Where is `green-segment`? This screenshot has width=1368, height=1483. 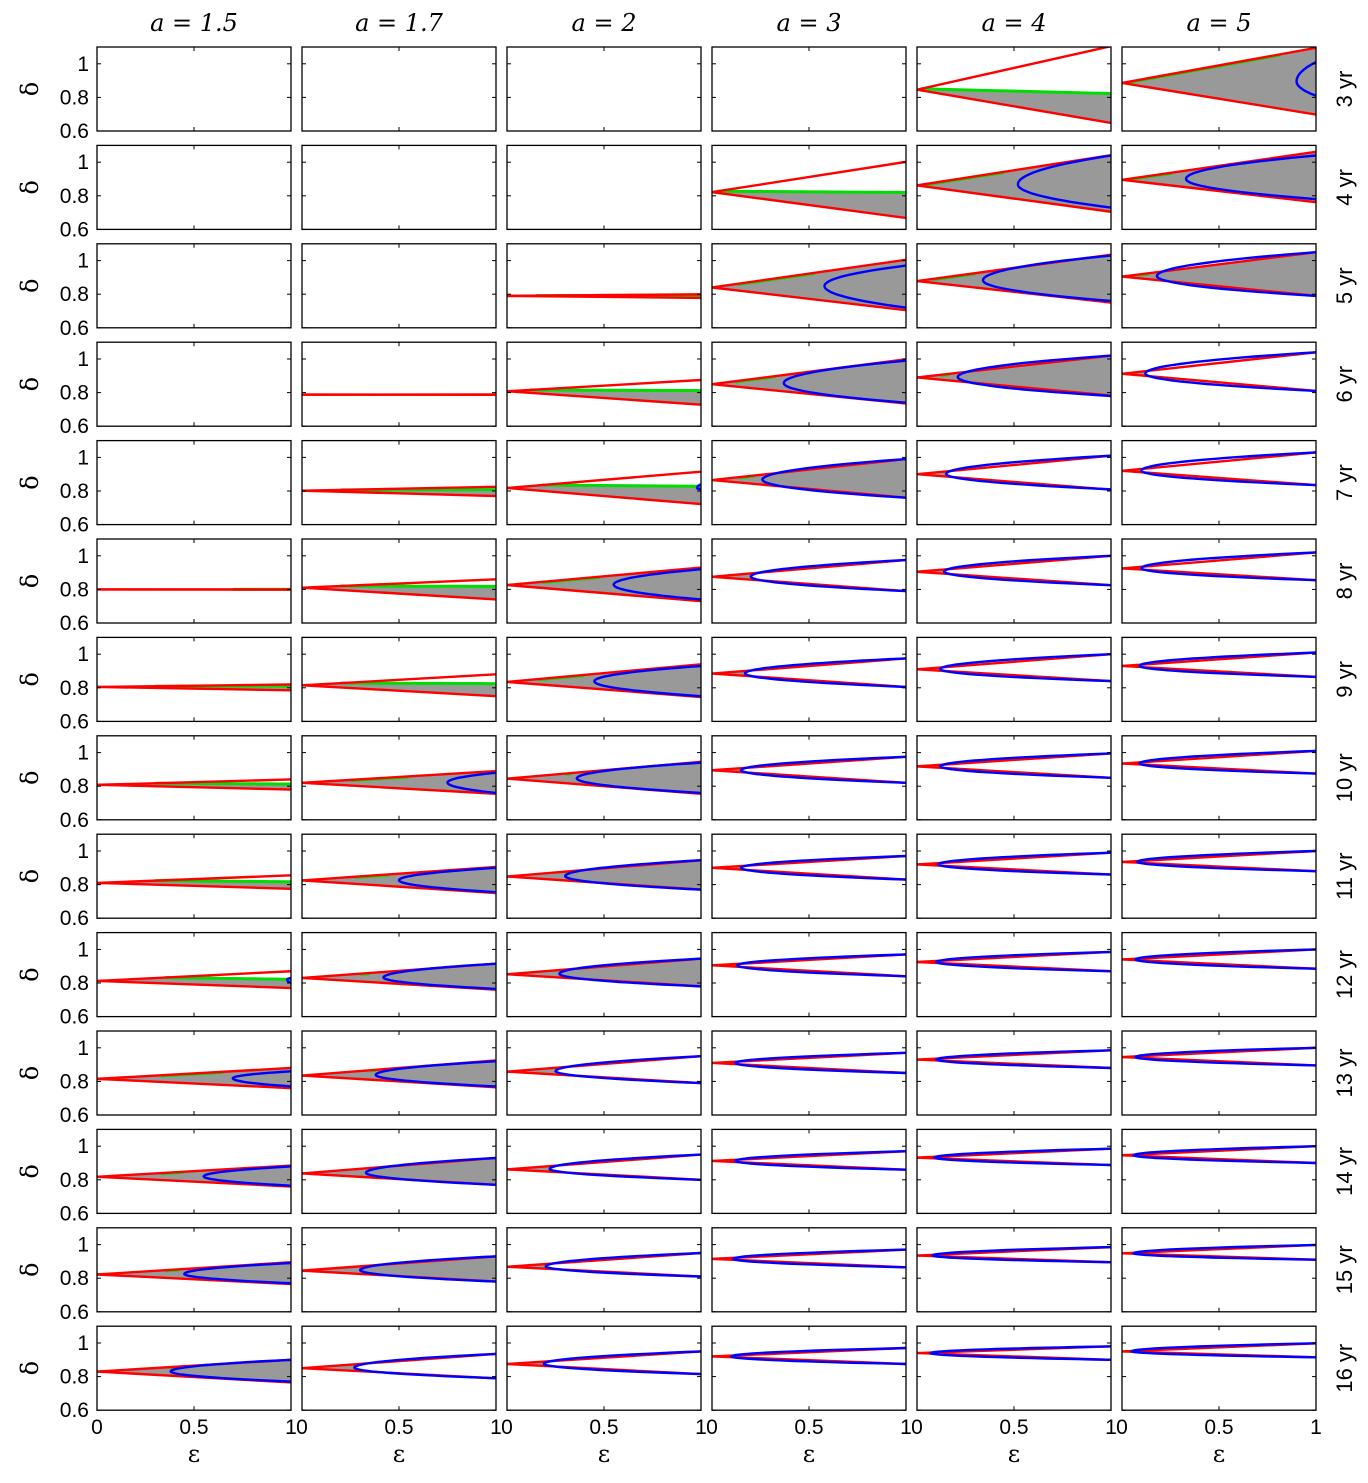 green-segment is located at coordinates (811, 191).